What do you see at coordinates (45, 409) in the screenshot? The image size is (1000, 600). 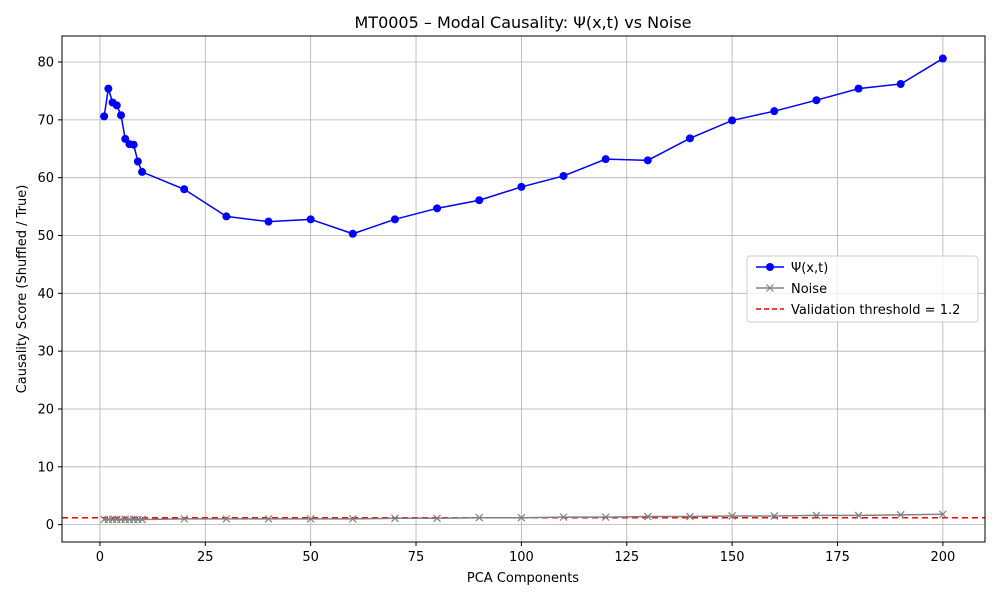 I see `y-tick-label: 20` at bounding box center [45, 409].